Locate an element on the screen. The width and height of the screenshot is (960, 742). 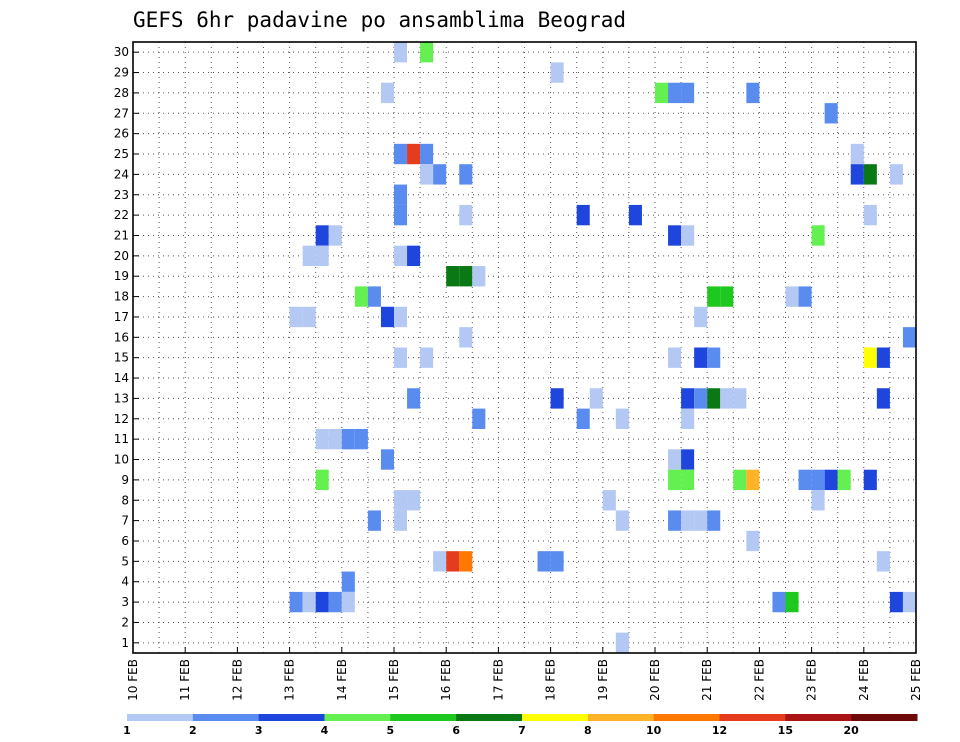
y-tick-label: 25 is located at coordinates (121, 154).